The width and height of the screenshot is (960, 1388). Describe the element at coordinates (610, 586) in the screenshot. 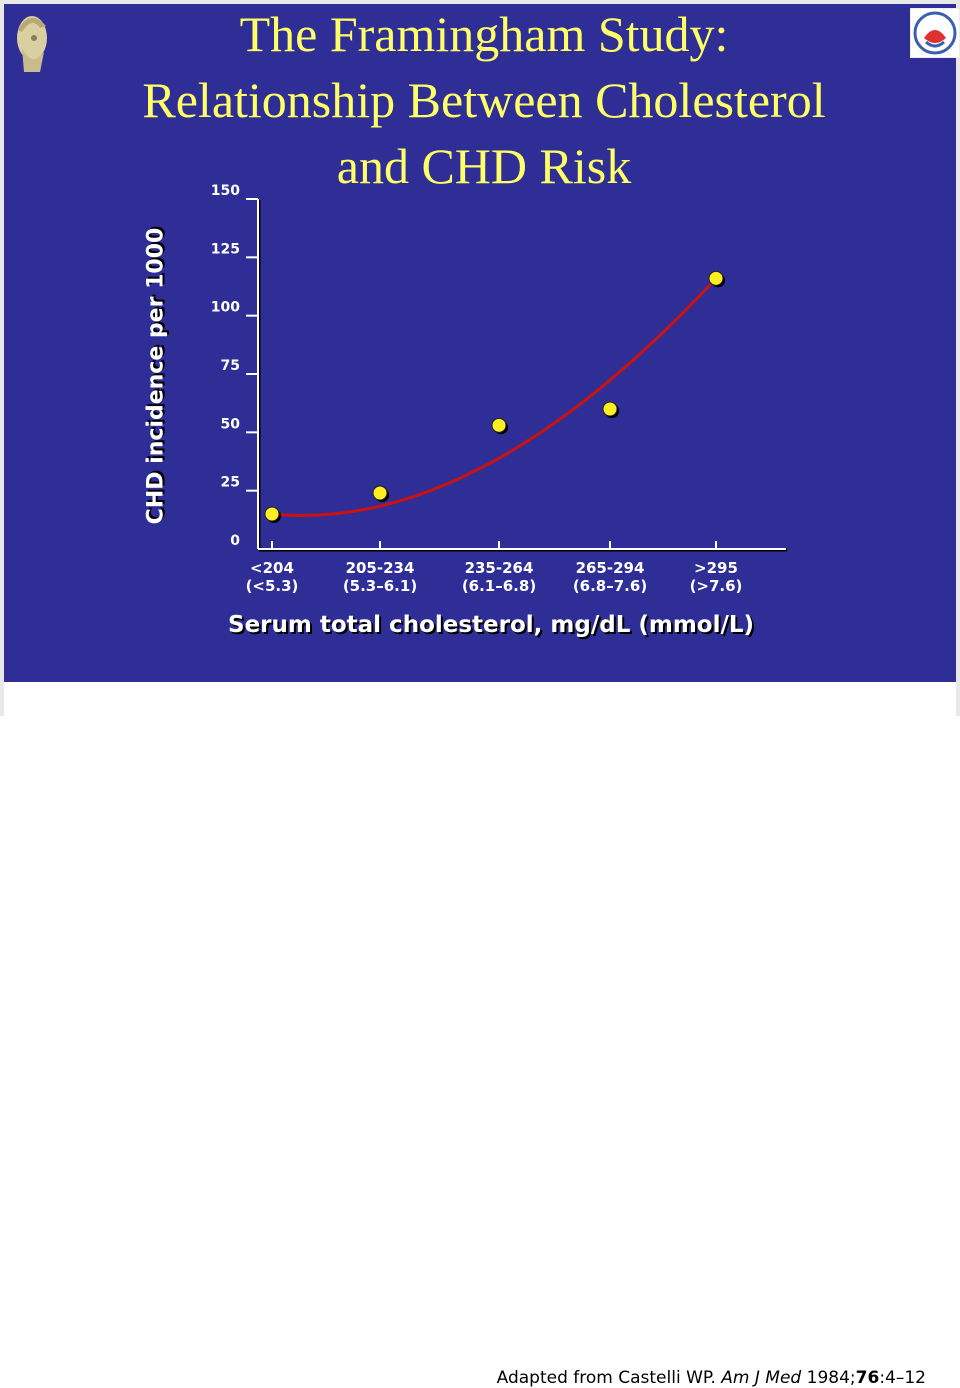

I see `x-tick-sublabel: (6.8–7.6)` at that location.